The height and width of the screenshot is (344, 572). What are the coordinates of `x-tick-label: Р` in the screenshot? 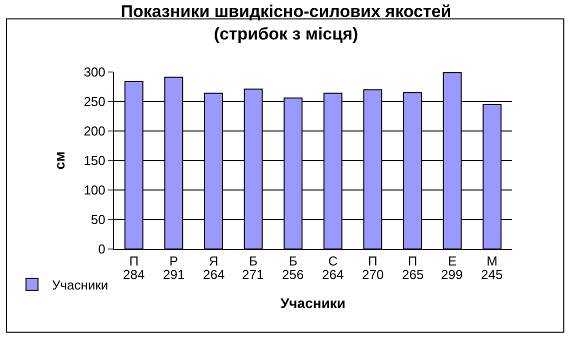 It's located at (173, 261).